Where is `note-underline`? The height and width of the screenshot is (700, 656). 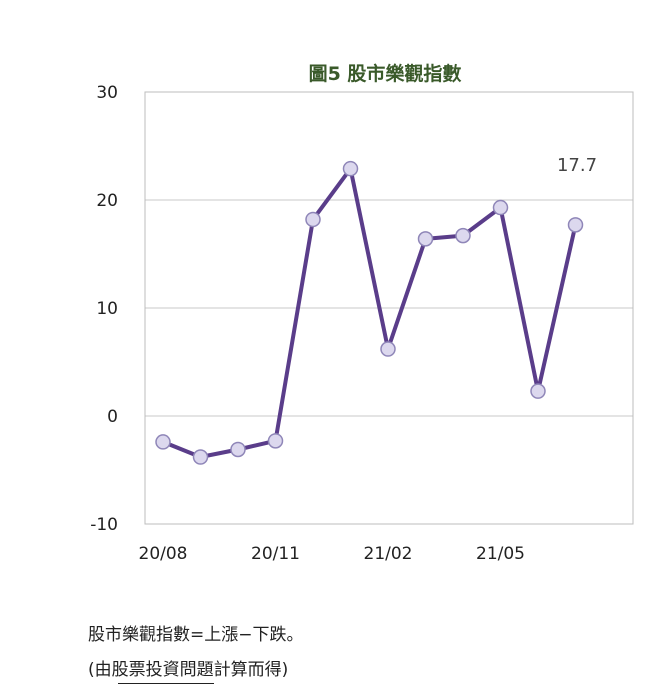
note-underline is located at coordinates (166, 683).